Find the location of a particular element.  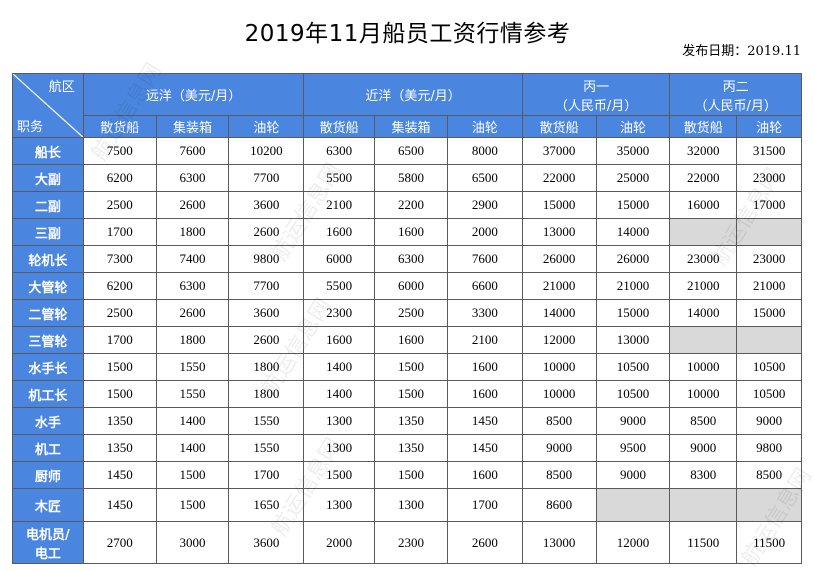

salary-cell: 3000 is located at coordinates (192, 542).